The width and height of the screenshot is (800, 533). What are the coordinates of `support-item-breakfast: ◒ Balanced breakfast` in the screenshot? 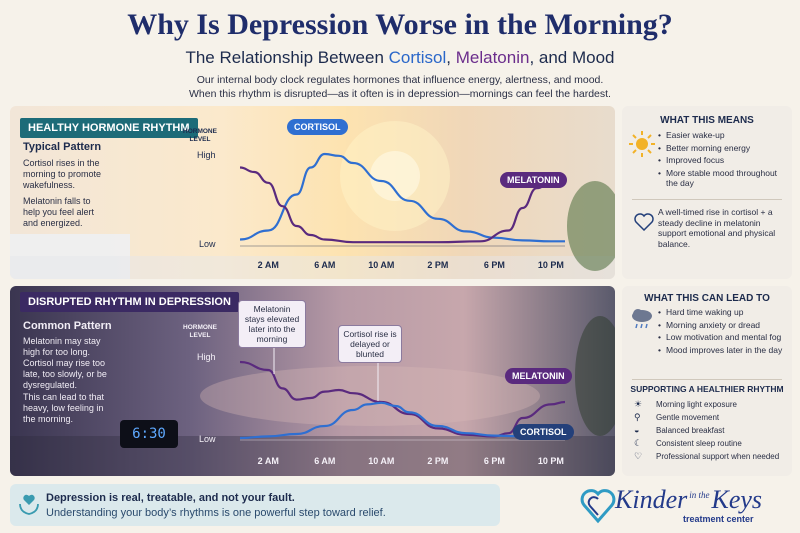 It's located at (679, 430).